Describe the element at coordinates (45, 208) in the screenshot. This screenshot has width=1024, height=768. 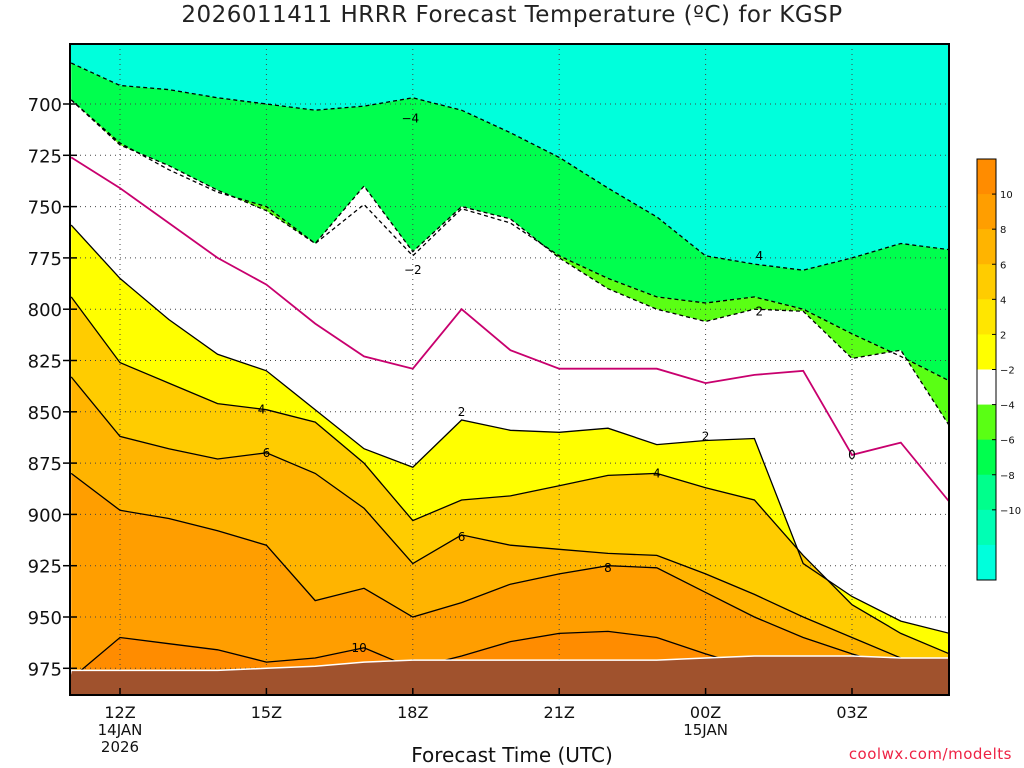
I see `y-tick-label-750: 750` at that location.